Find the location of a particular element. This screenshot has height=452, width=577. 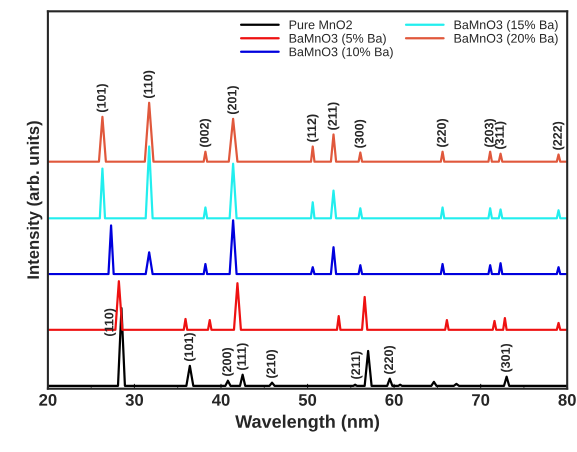

x-tick-label: 70 is located at coordinates (481, 400).